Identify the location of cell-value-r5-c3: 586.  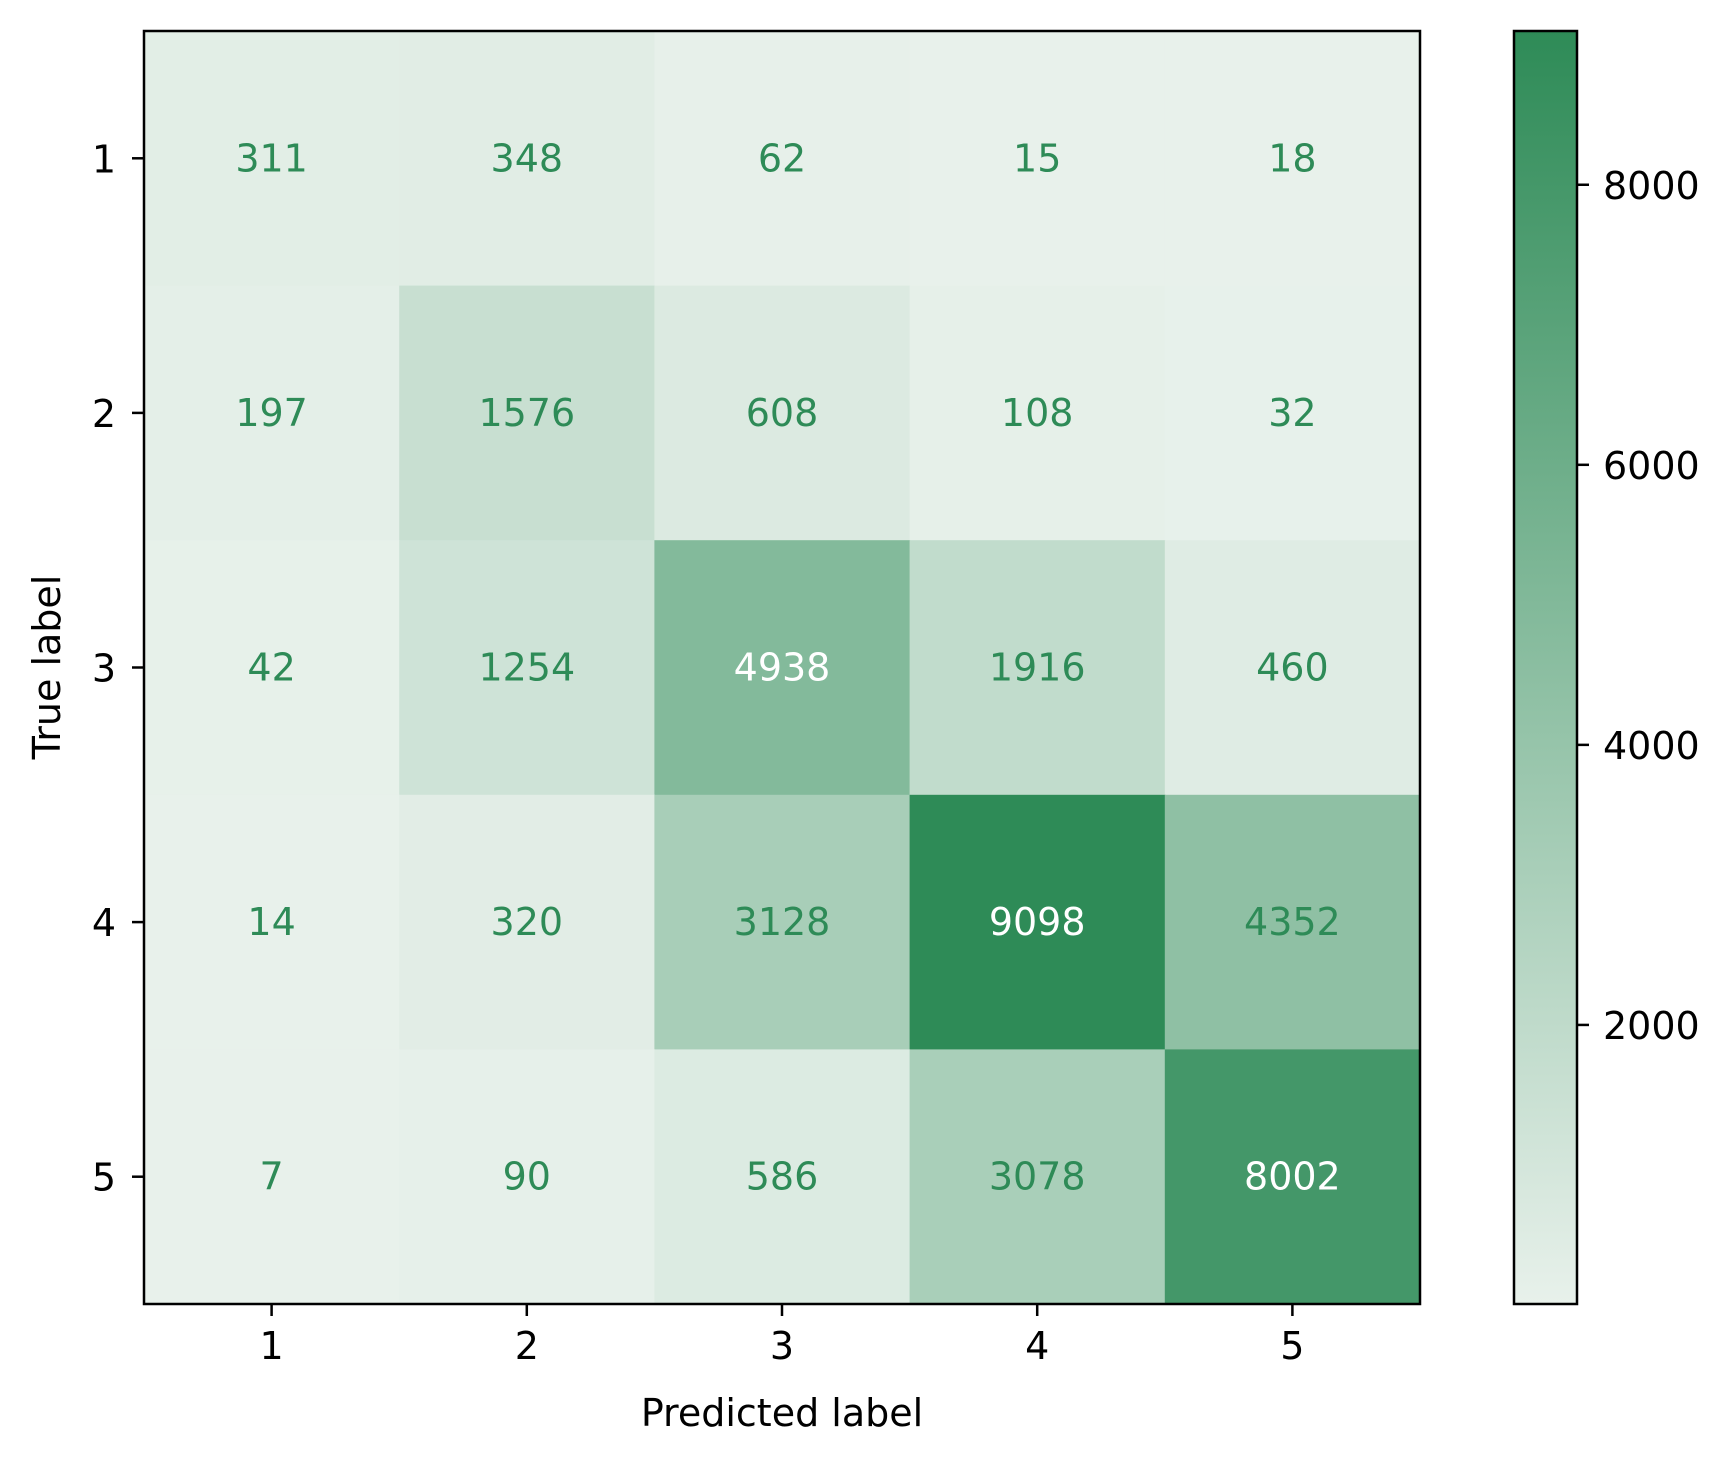
(782, 1177).